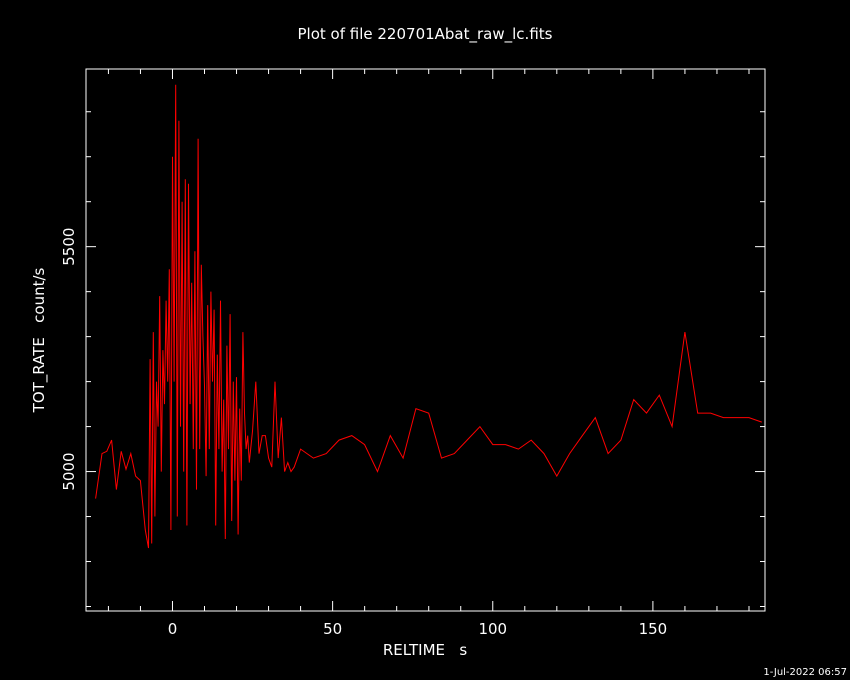 Image resolution: width=850 pixels, height=680 pixels. What do you see at coordinates (418, 629) in the screenshot?
I see `x-tick-labels: 0 50 100 150` at bounding box center [418, 629].